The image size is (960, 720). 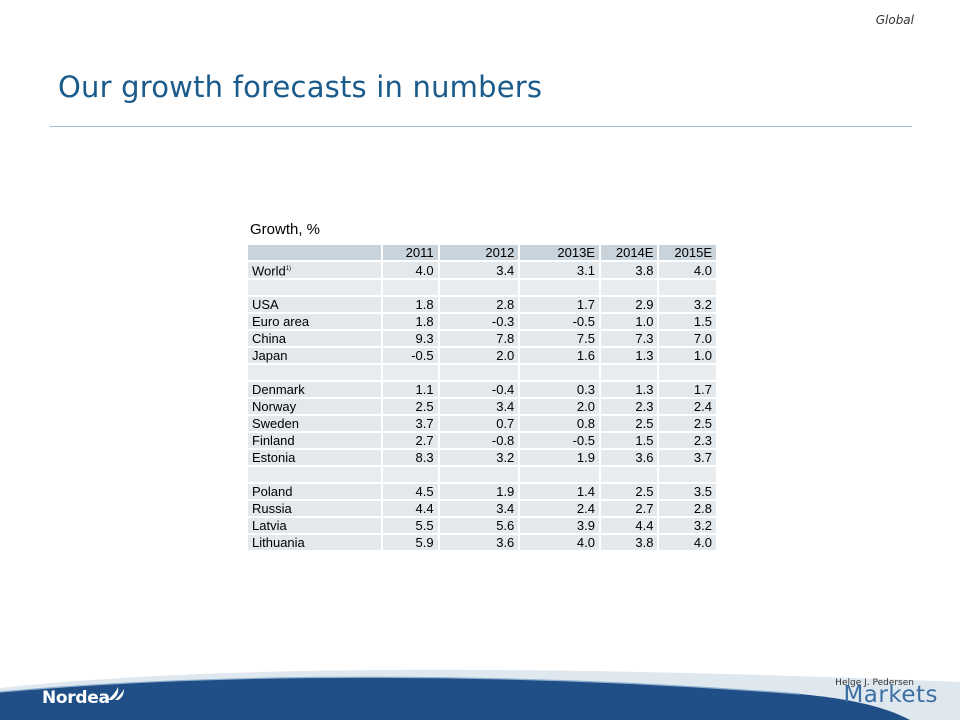 I want to click on country-cell: Norway, so click(x=315, y=407).